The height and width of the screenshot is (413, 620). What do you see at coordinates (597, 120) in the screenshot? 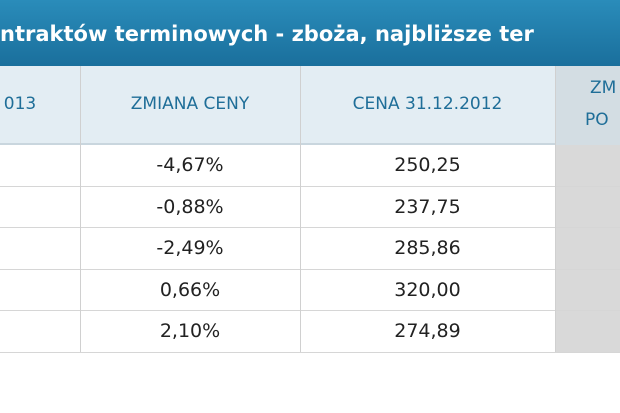
I see `header-cell: PO` at bounding box center [597, 120].